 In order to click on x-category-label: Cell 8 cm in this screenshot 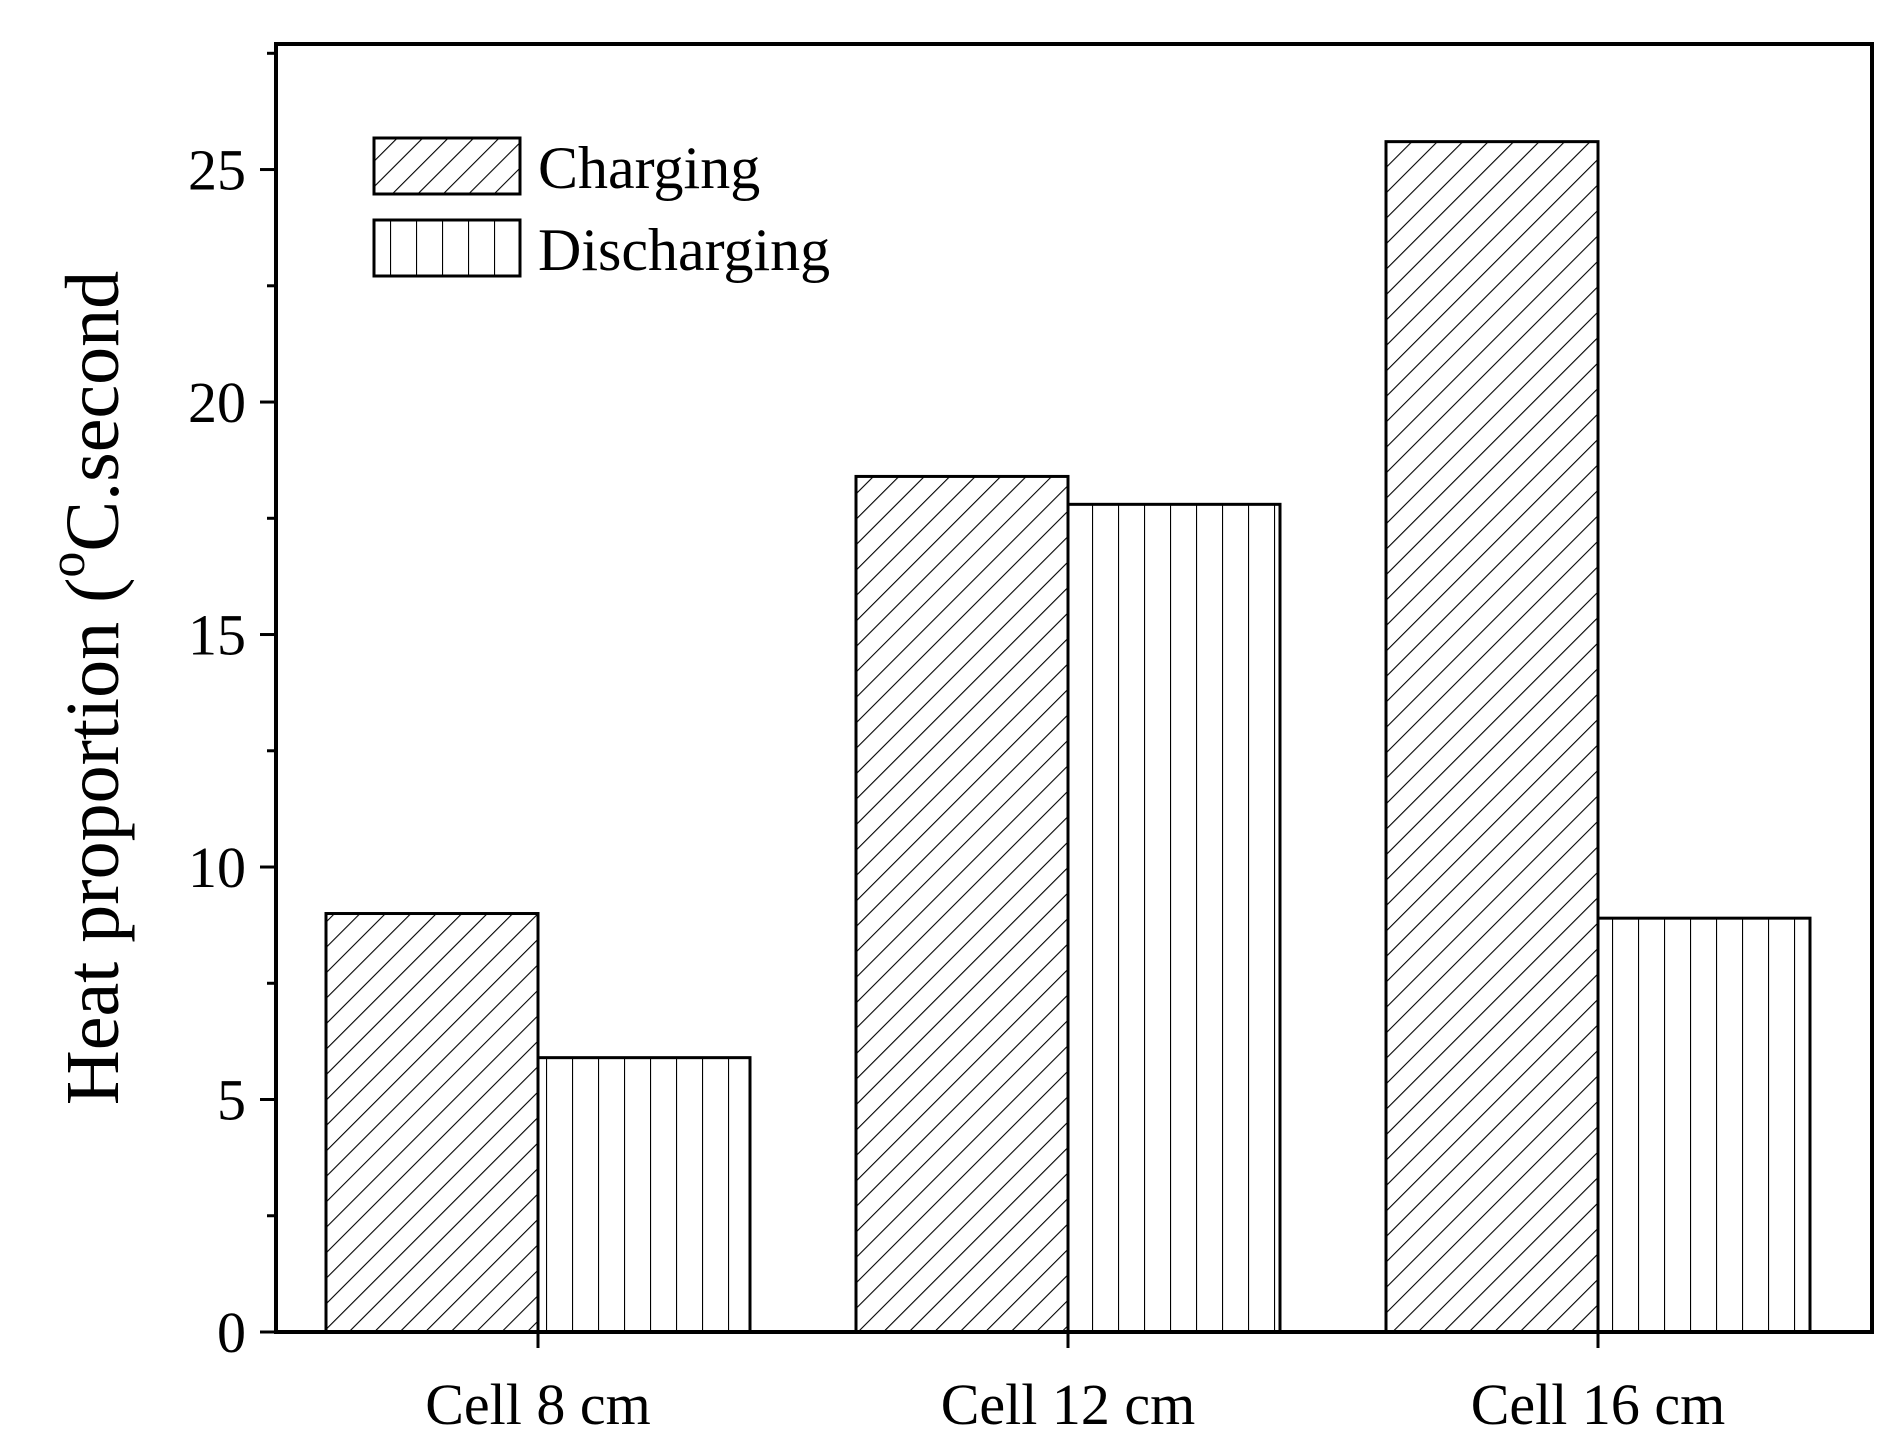, I will do `click(538, 1404)`.